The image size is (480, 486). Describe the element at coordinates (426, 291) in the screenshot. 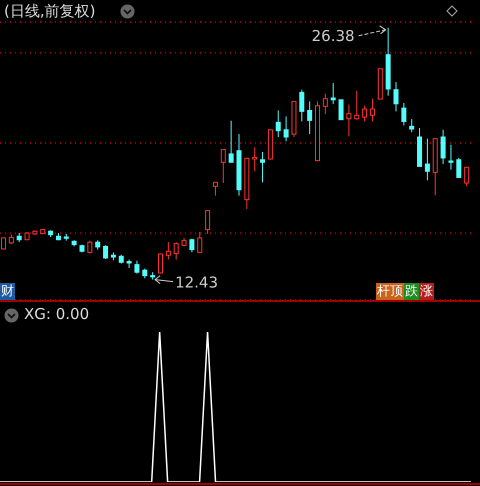

I see `annotation: 涨` at that location.